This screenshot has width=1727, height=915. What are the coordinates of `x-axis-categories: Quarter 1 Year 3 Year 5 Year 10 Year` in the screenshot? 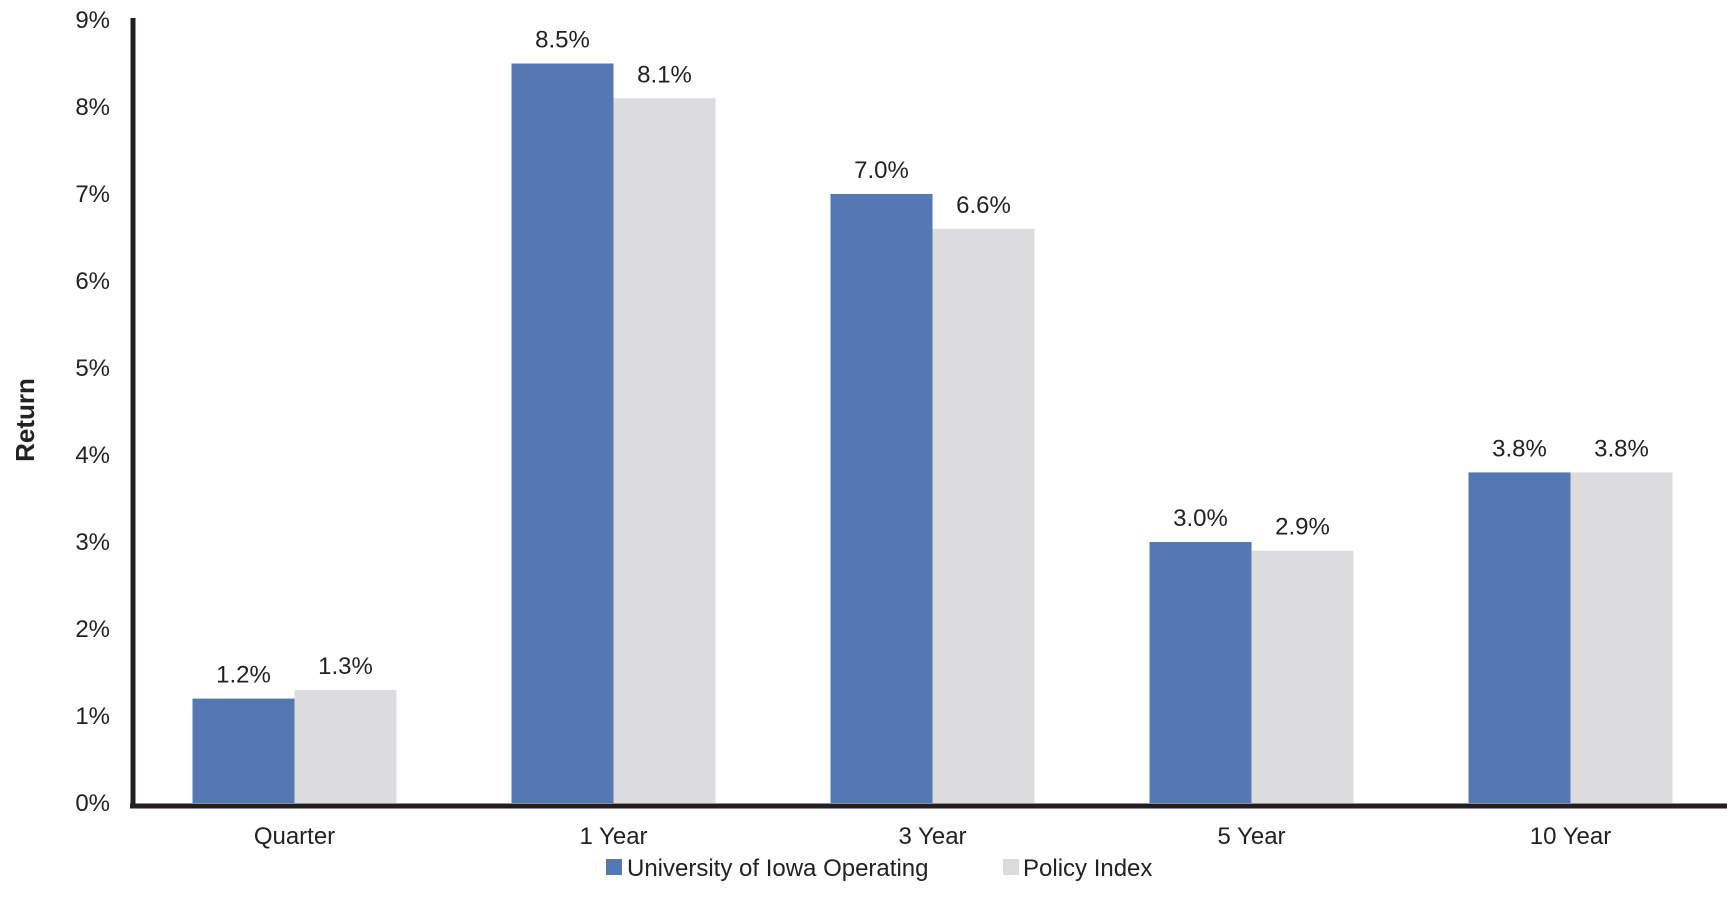 It's located at (932, 836).